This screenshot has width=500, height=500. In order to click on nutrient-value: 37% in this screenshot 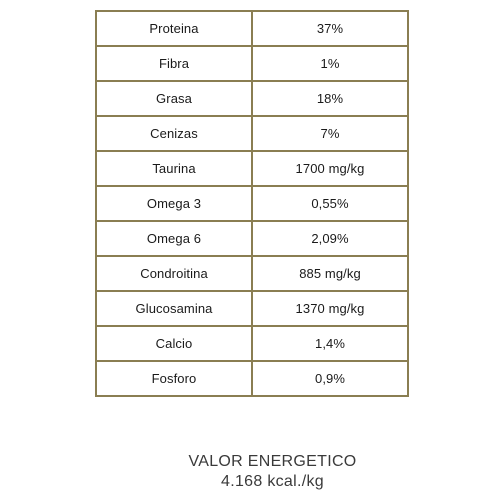, I will do `click(330, 28)`.